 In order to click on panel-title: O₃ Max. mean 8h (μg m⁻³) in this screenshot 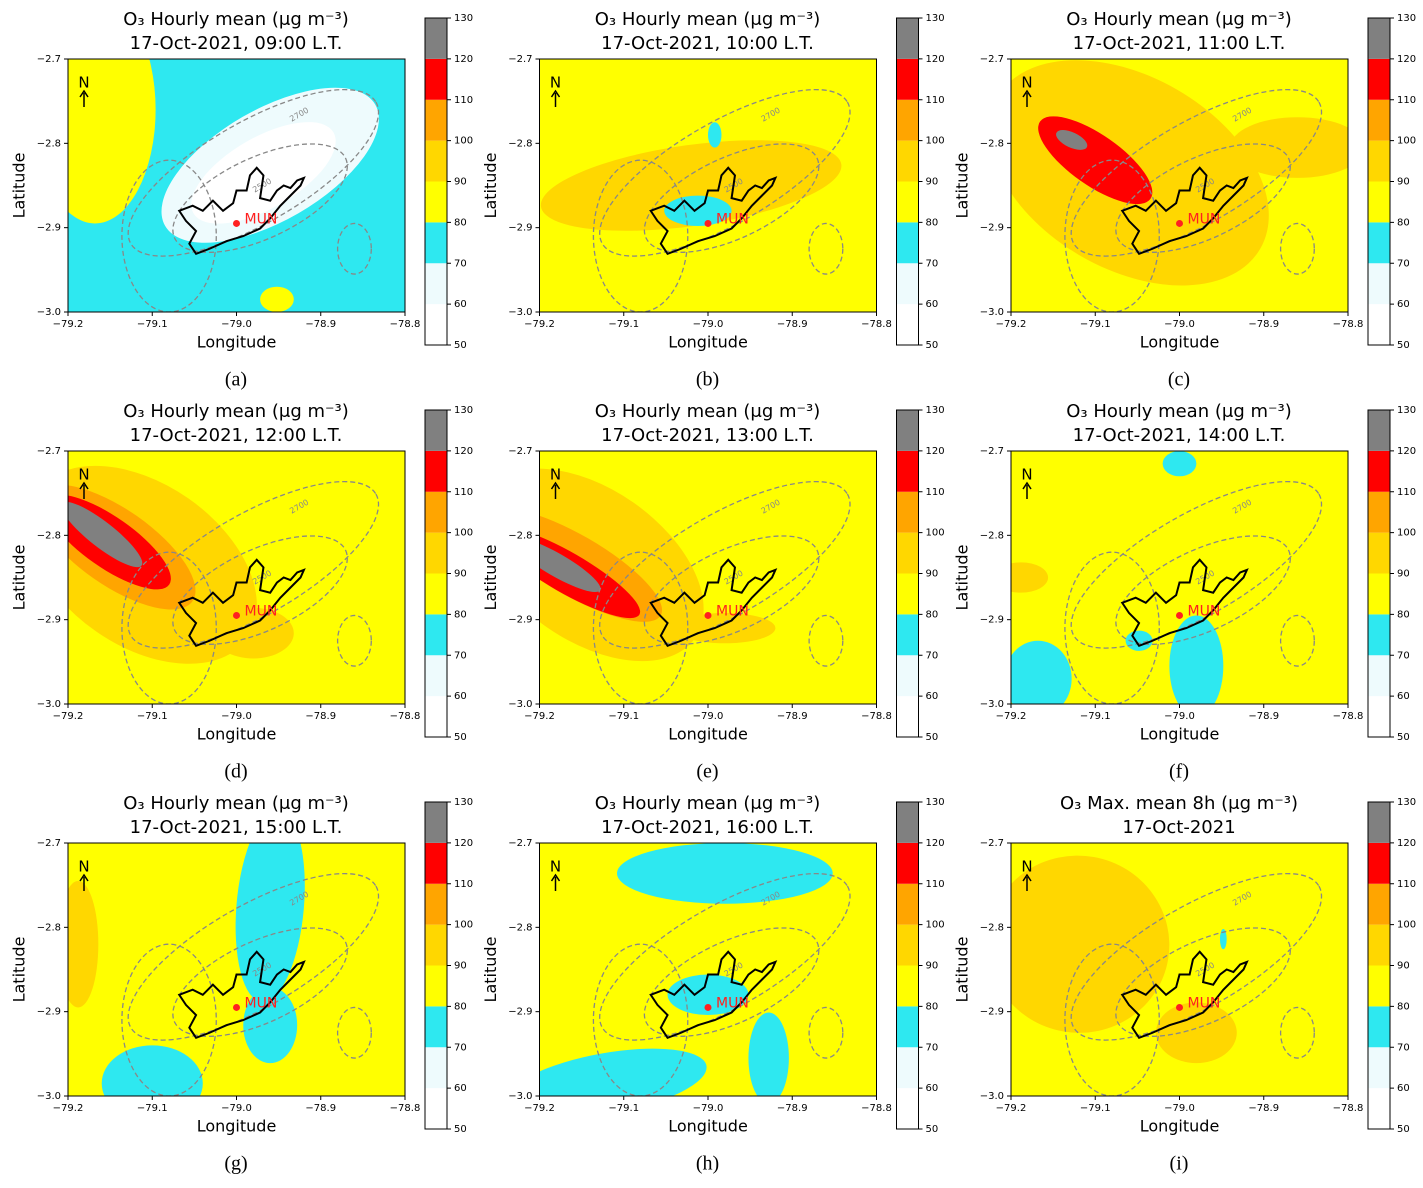, I will do `click(1179, 803)`.